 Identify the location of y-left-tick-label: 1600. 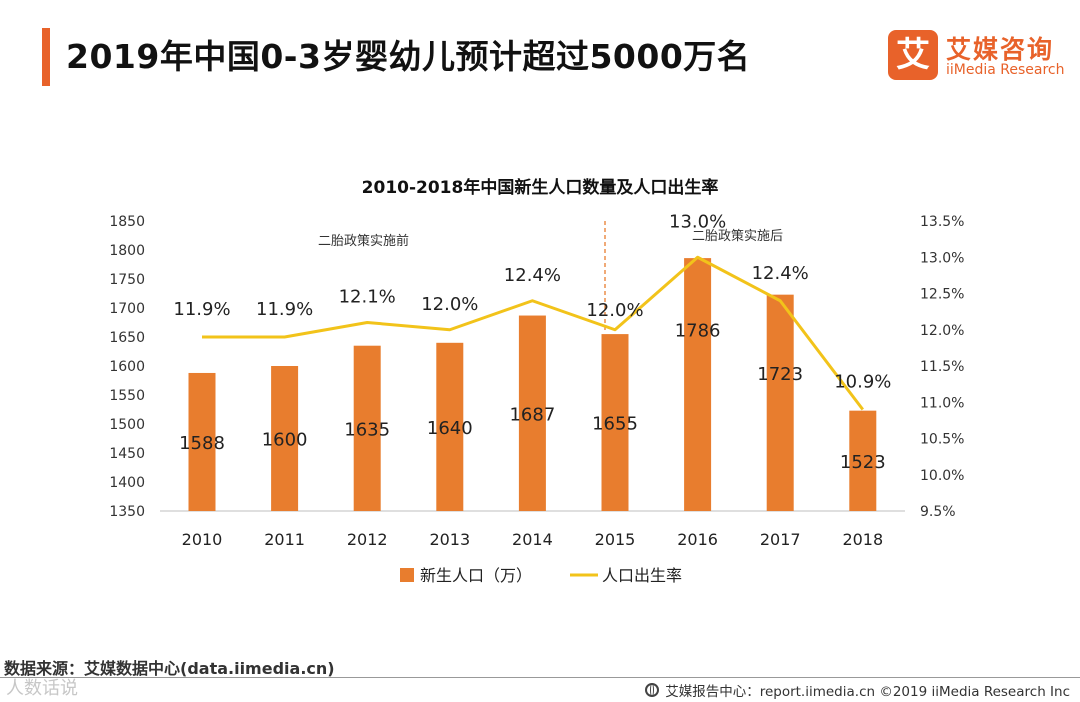
(127, 367).